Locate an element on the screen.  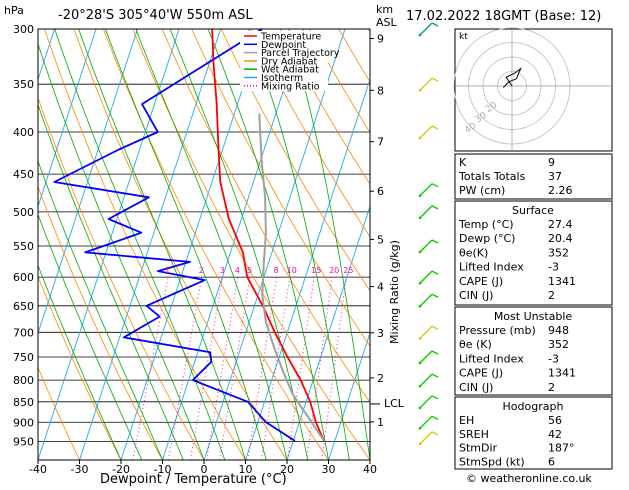
x-tick-label: 40 is located at coordinates (370, 469).